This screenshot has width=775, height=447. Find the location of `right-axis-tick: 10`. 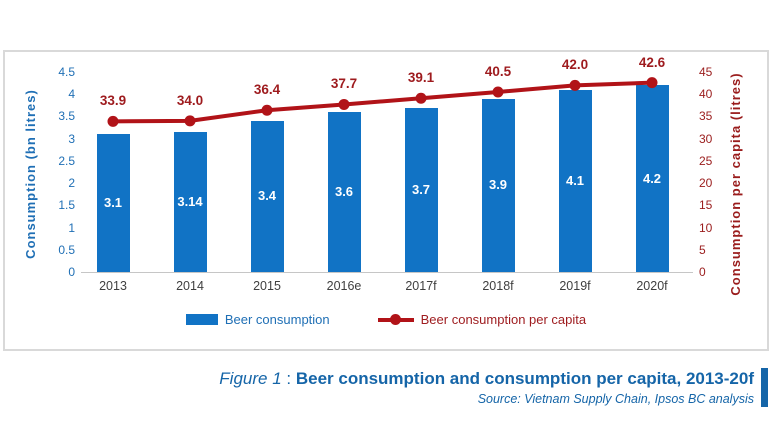

right-axis-tick: 10 is located at coordinates (706, 227).